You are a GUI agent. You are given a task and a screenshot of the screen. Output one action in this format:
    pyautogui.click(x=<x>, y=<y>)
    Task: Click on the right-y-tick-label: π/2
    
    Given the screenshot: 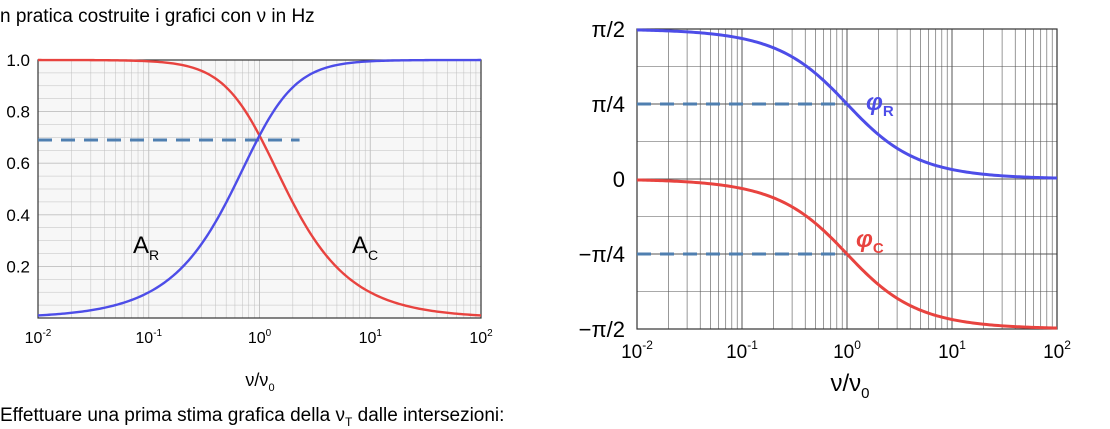 What is the action you would take?
    pyautogui.click(x=608, y=29)
    